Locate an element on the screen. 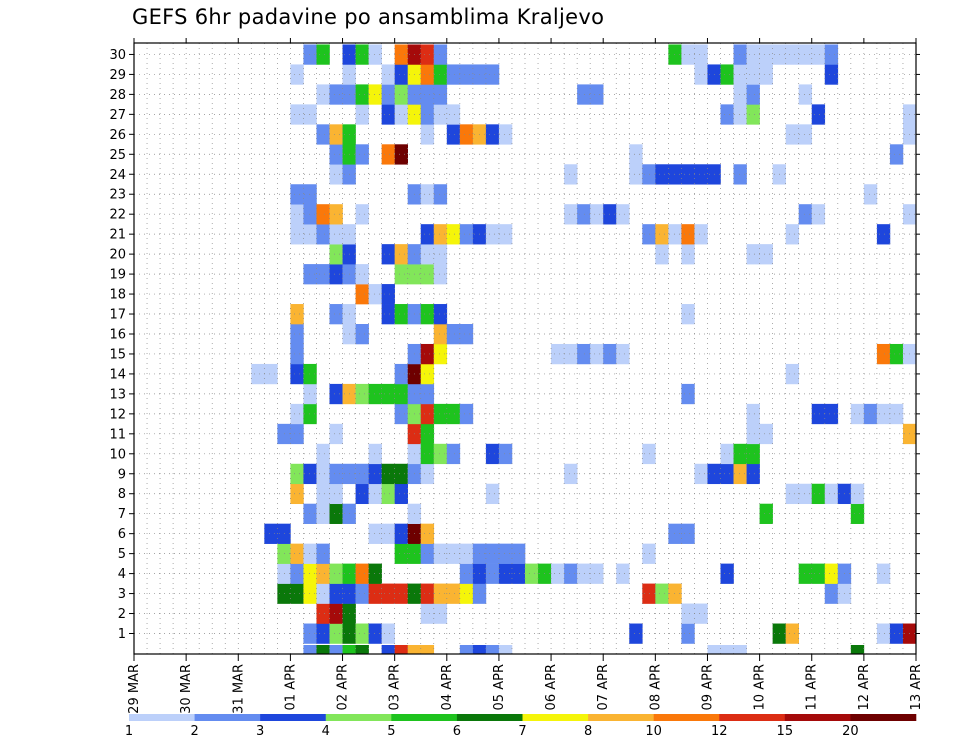 This screenshot has height=742, width=960. y-tick-label: 5 is located at coordinates (122, 554).